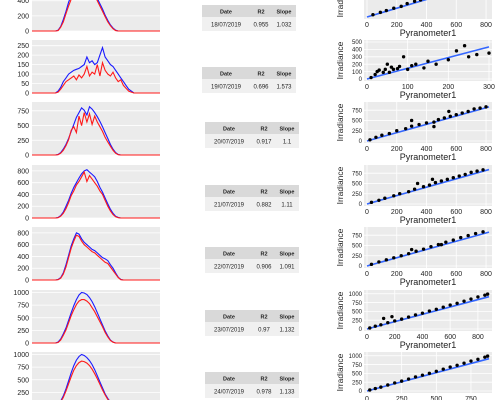 The height and width of the screenshot is (400, 495). Describe the element at coordinates (397, 25) in the screenshot. I see `scatter-x-tick-label: 200` at that location.